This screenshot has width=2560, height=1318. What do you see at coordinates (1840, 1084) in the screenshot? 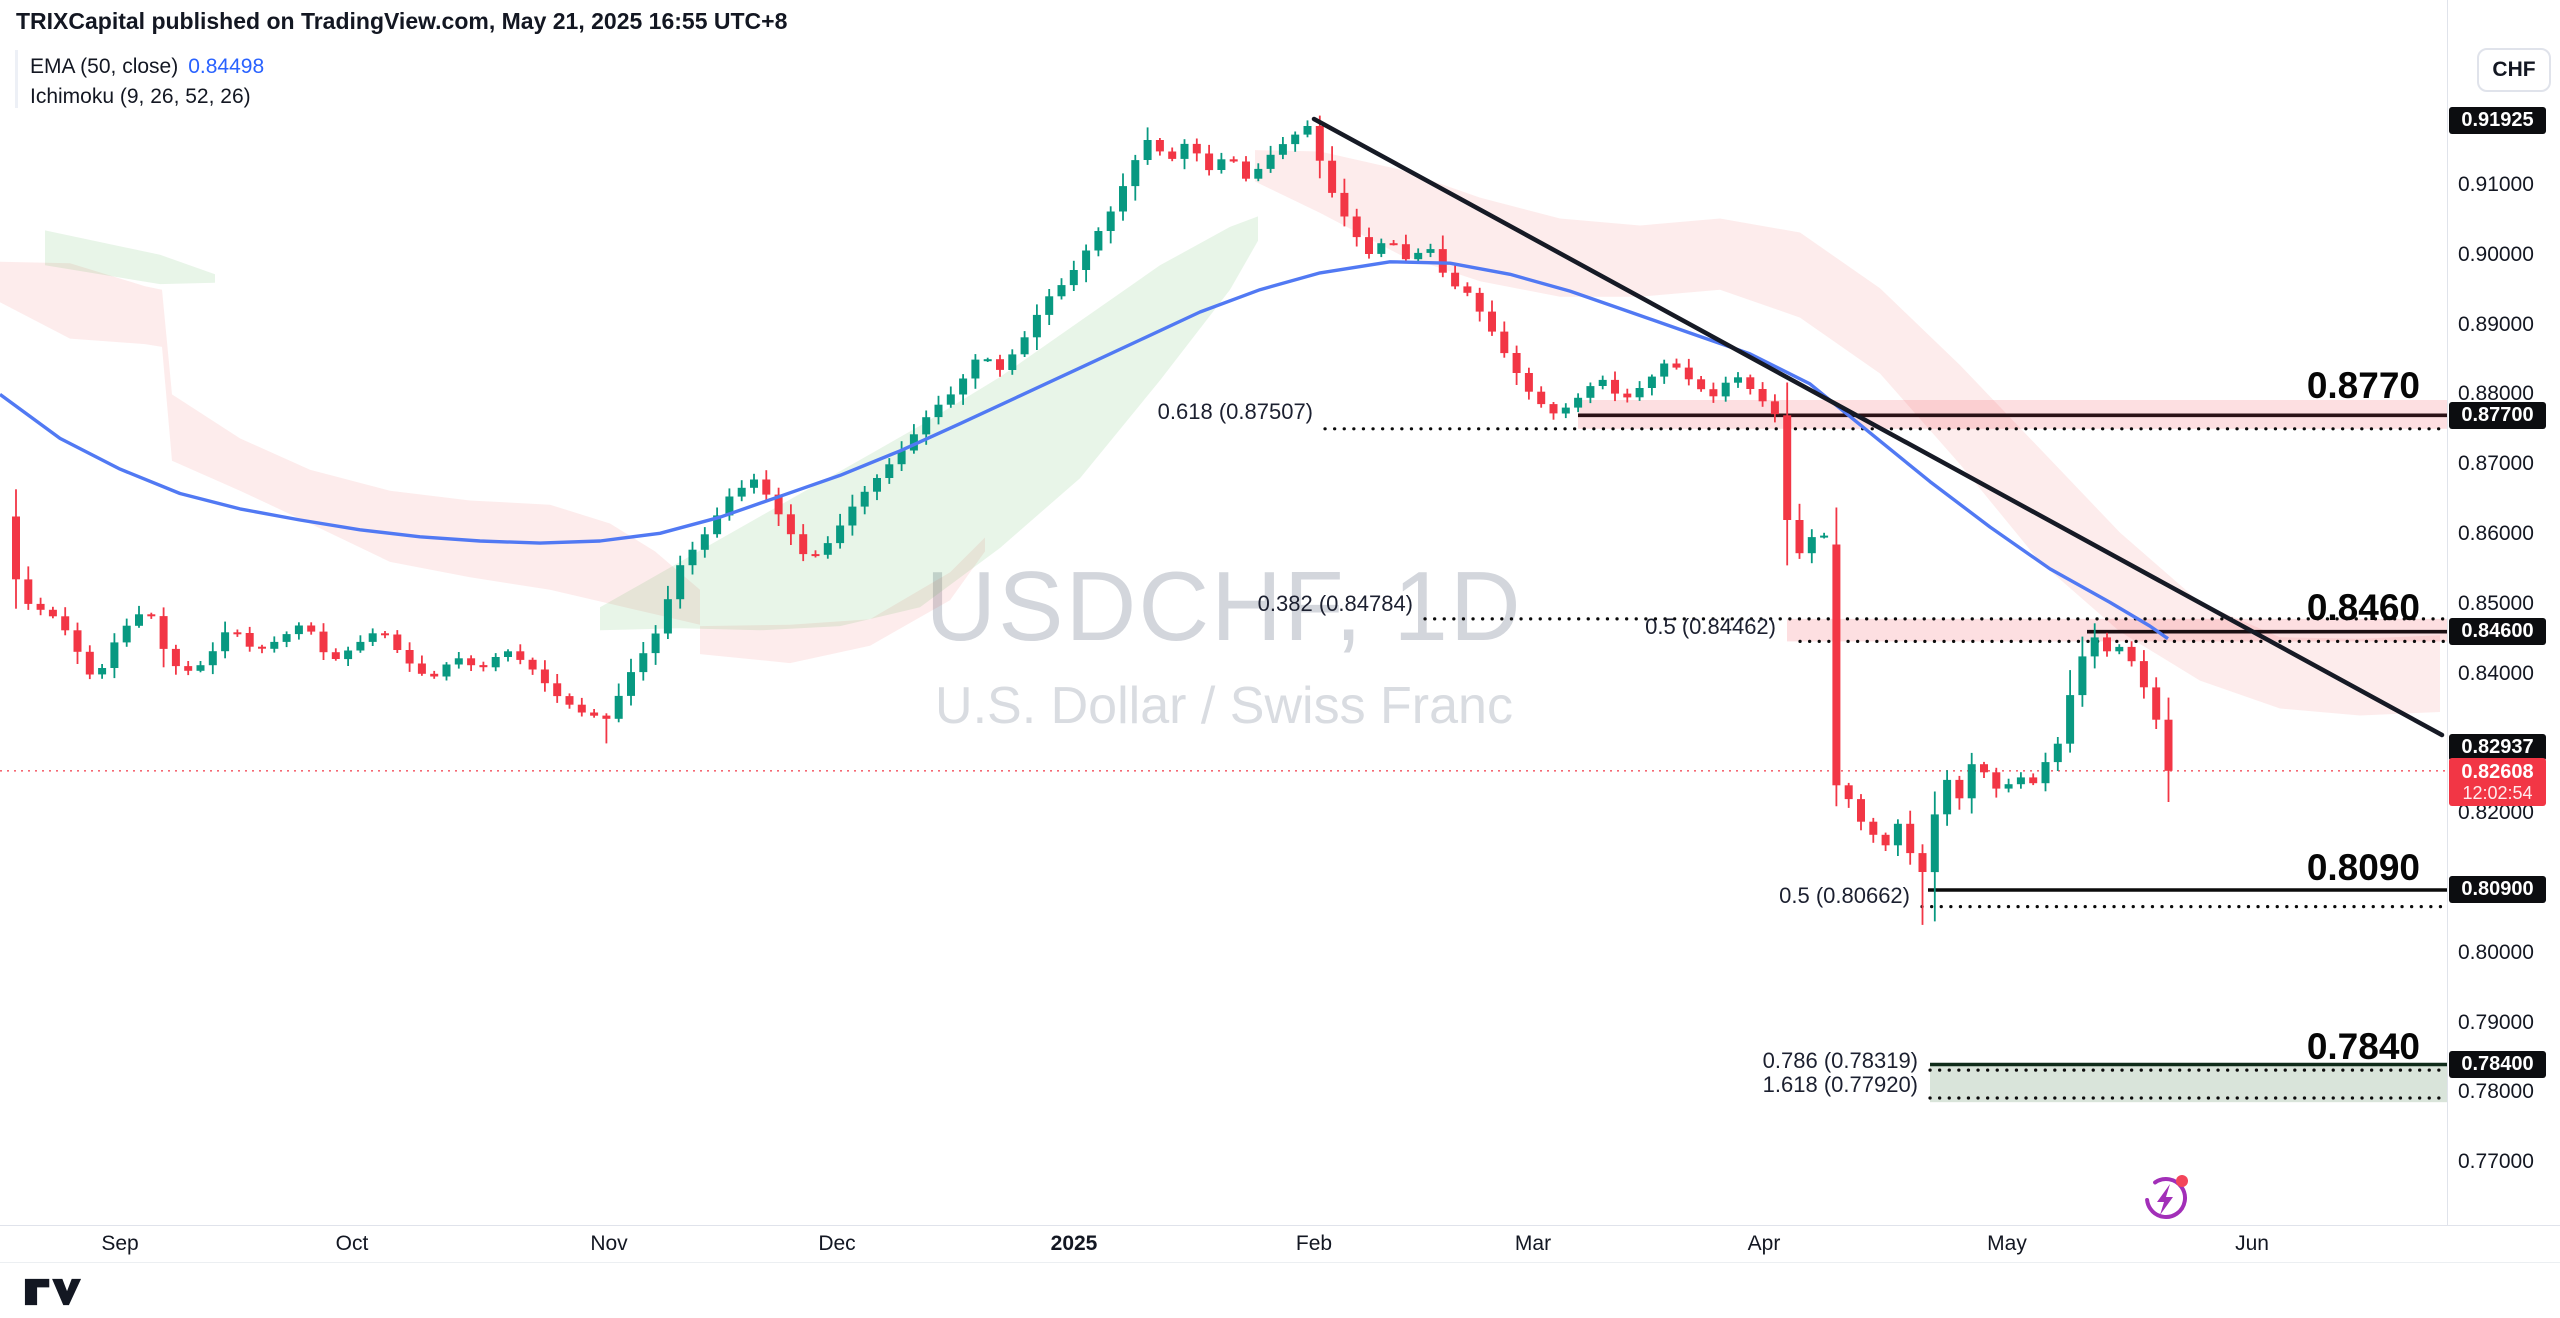
I see `fib-retracement-label: 1.618 (0.77920)` at bounding box center [1840, 1084].